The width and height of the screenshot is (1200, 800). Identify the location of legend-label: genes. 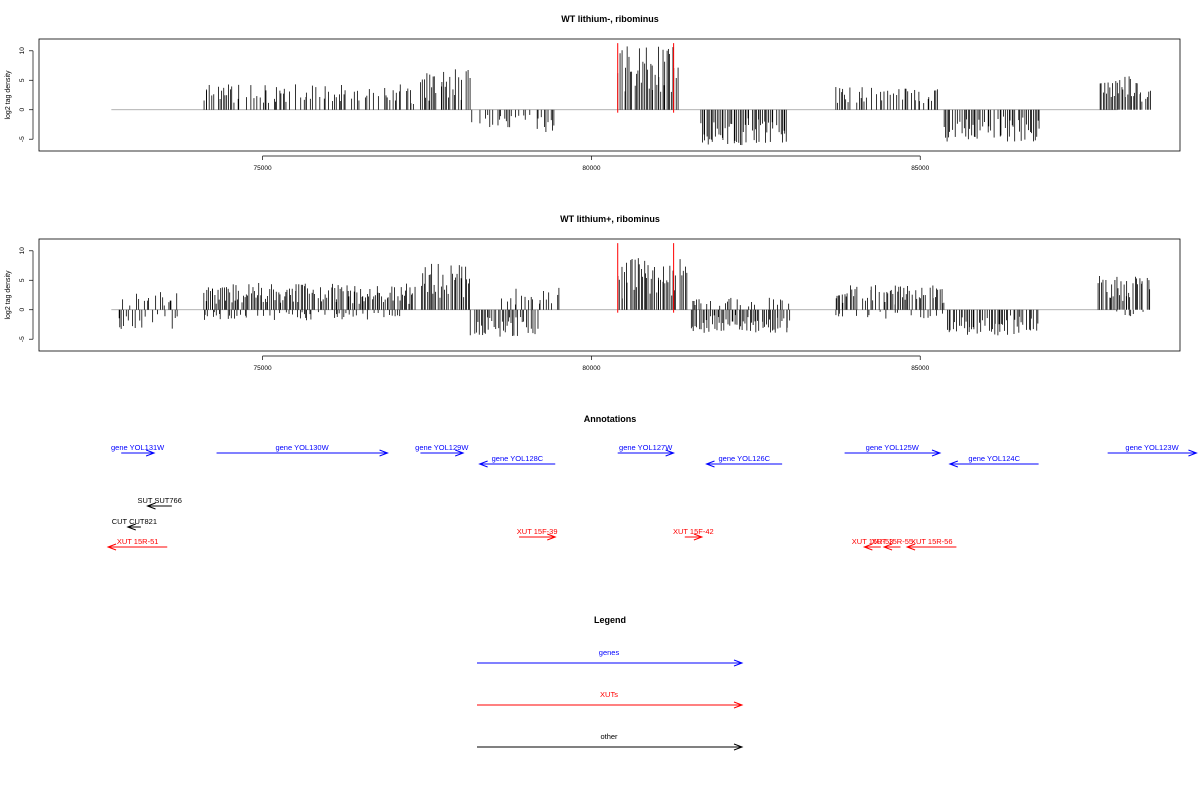
(609, 652).